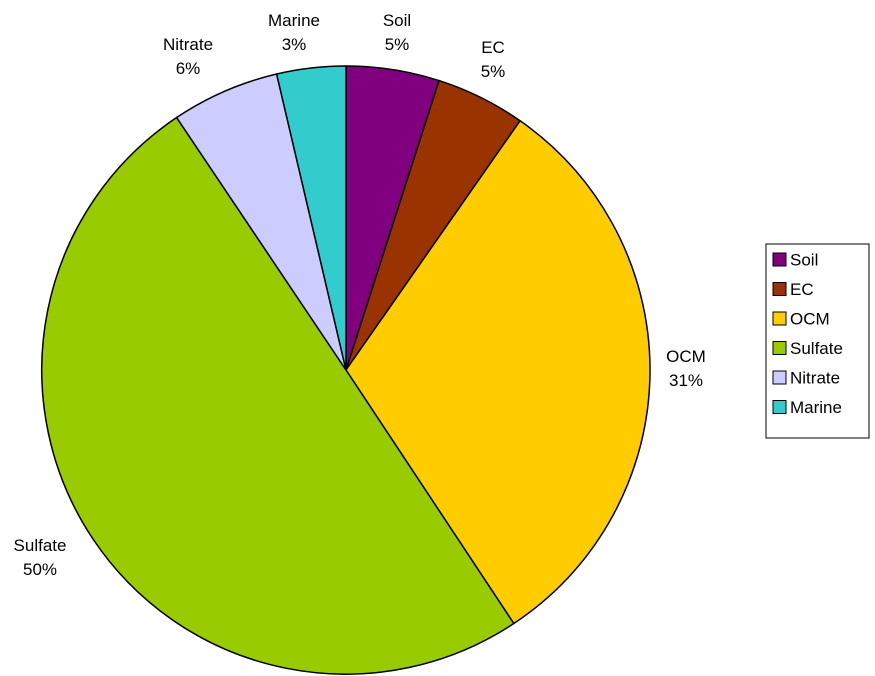  Describe the element at coordinates (40, 569) in the screenshot. I see `slice-label-percent: 50%` at that location.